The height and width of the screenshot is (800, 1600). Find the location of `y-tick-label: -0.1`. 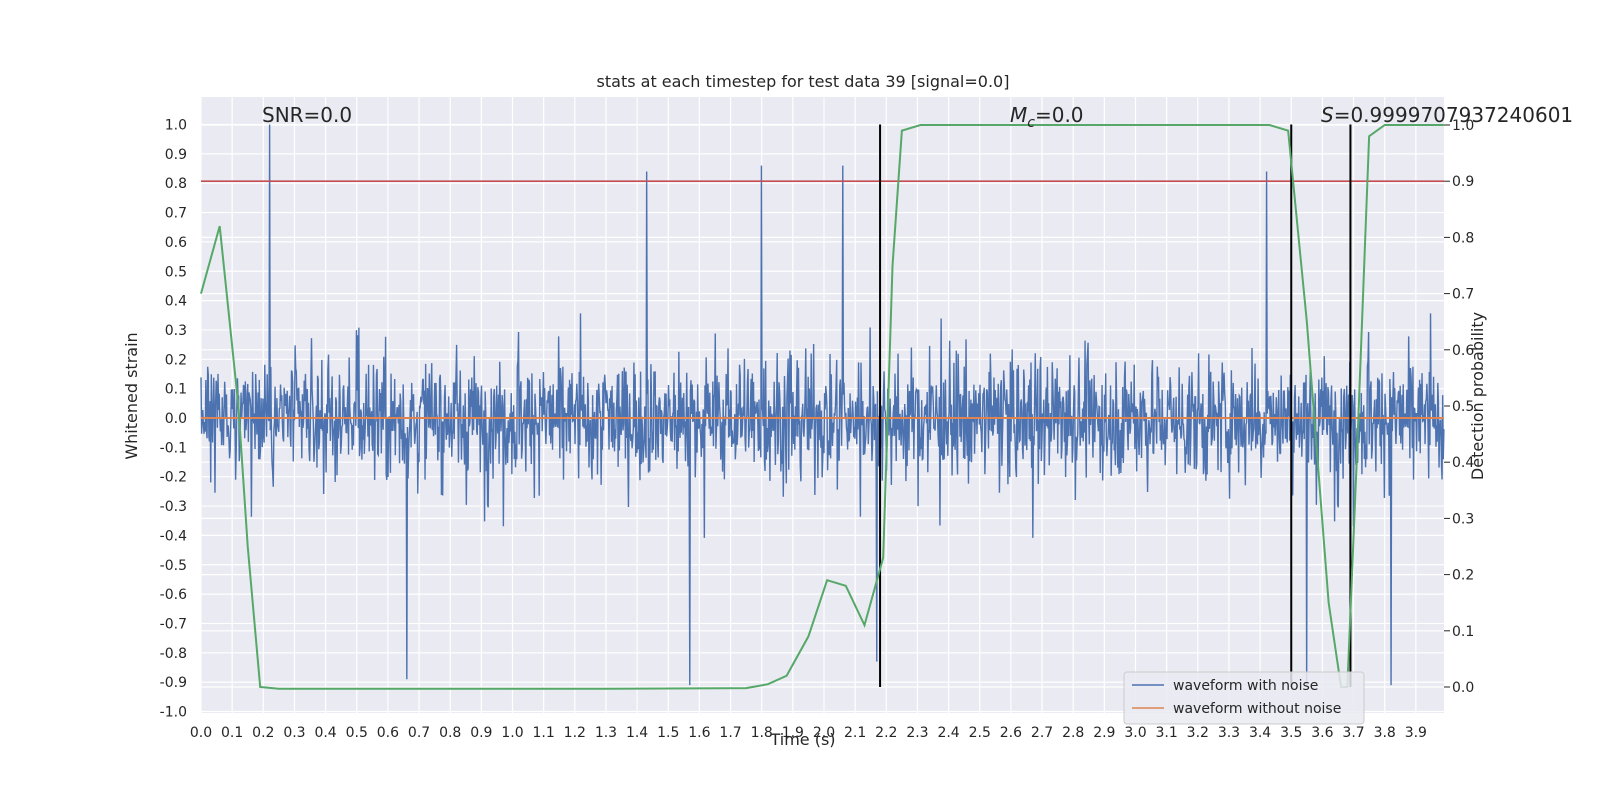

y-tick-label: -0.1 is located at coordinates (173, 448).